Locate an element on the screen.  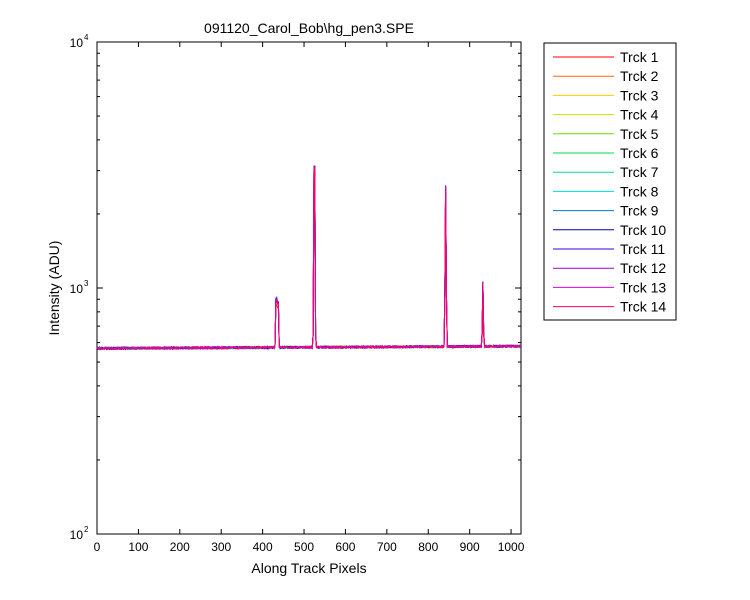
y-axis-label: Intensity (ADU) is located at coordinates (54, 288).